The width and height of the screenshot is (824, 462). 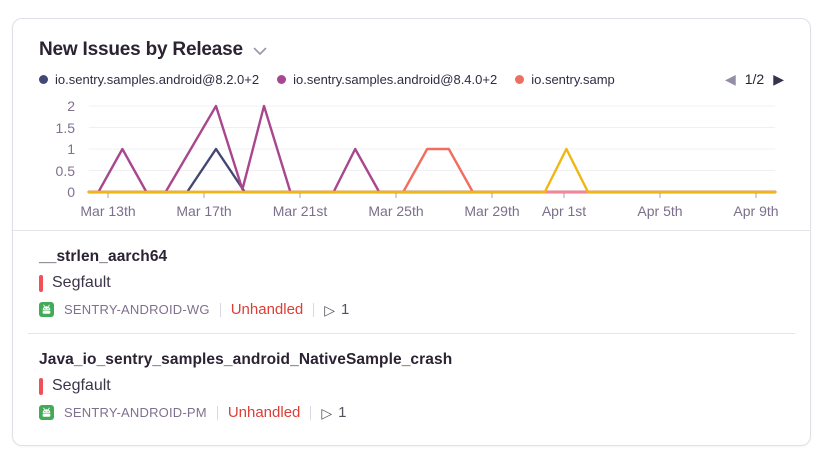 I want to click on legend-next-button: ▶, so click(x=778, y=79).